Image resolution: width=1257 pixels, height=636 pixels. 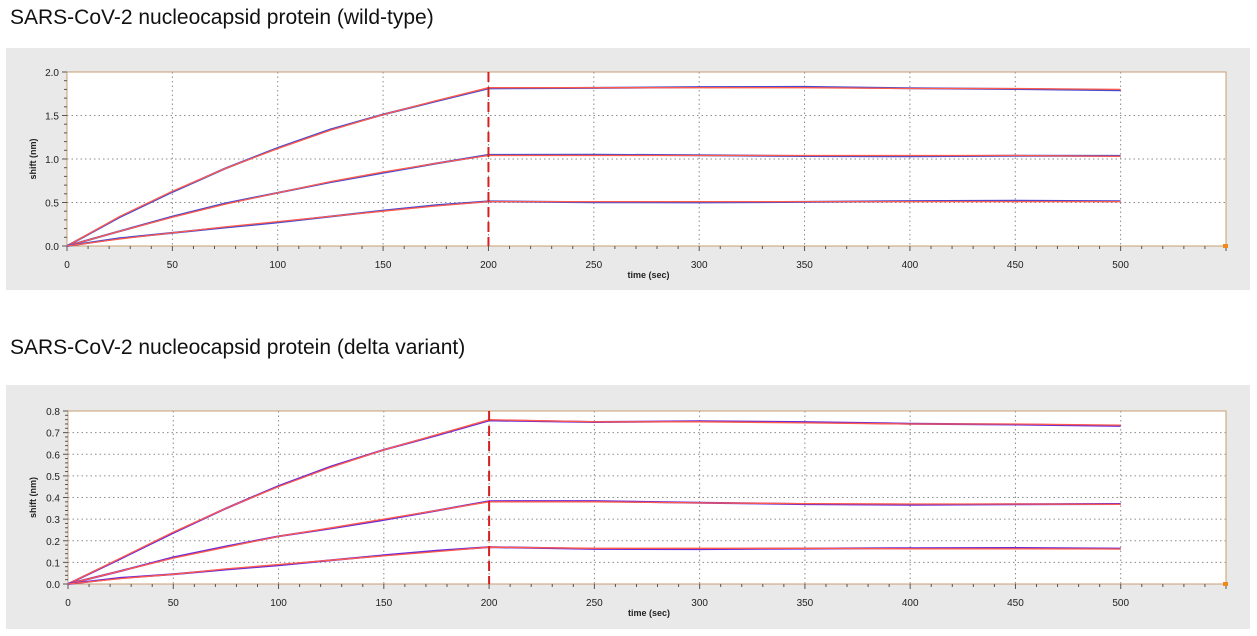 I want to click on chart0-xtick-label-7: 350, so click(x=804, y=265).